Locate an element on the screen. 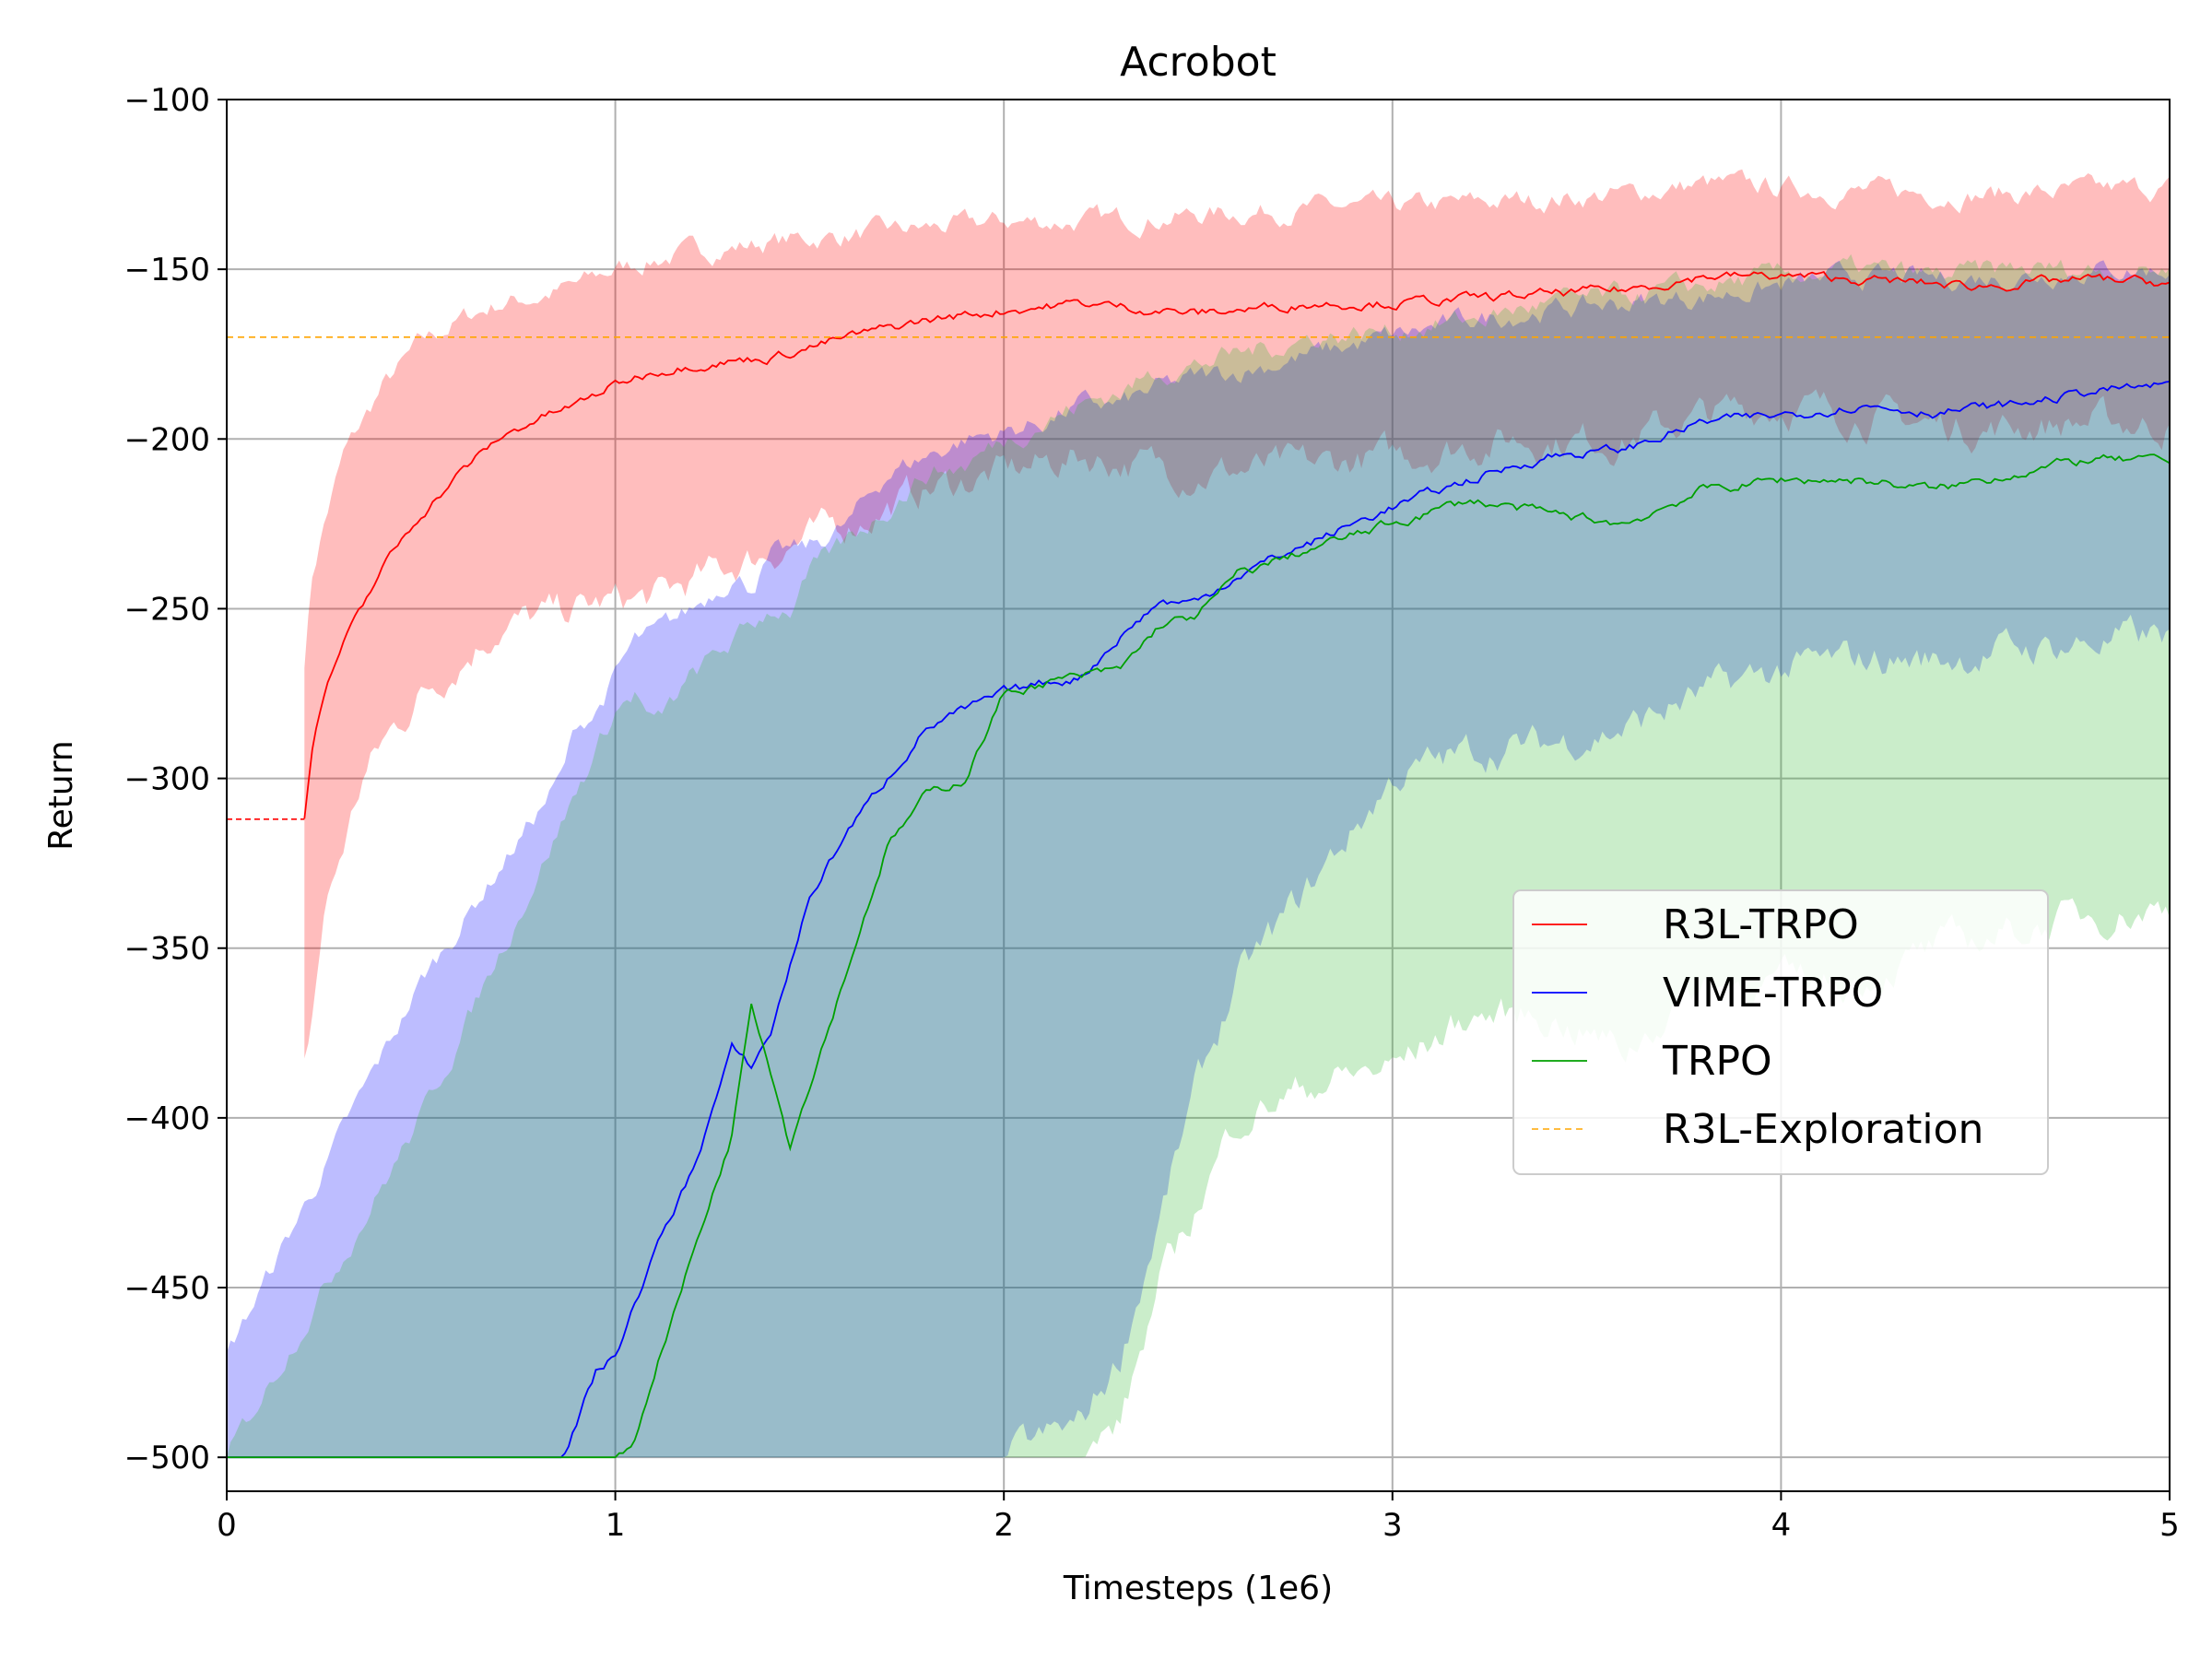 Image resolution: width=2212 pixels, height=1659 pixels. y-tick-label-2: −200 is located at coordinates (167, 439).